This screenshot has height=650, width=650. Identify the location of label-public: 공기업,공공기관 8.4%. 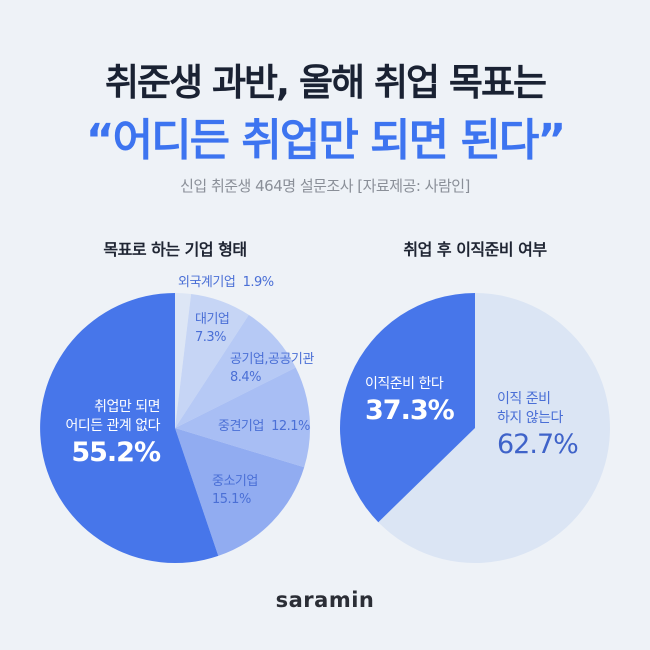
(272, 368).